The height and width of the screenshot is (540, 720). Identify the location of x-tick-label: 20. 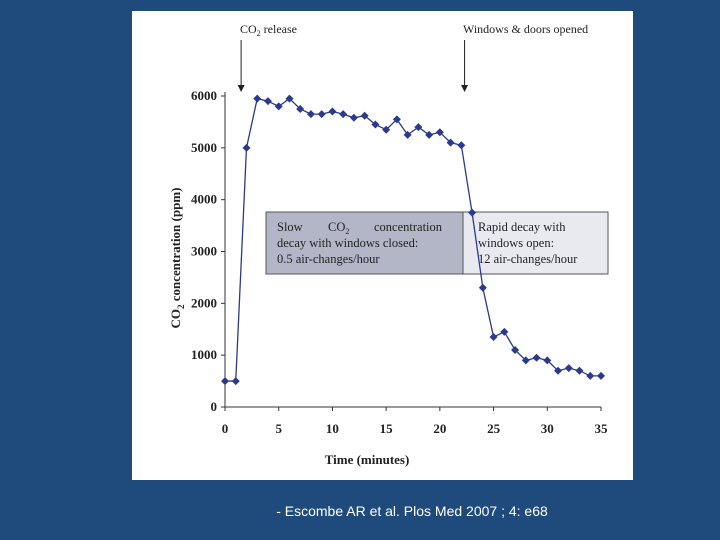
(439, 428).